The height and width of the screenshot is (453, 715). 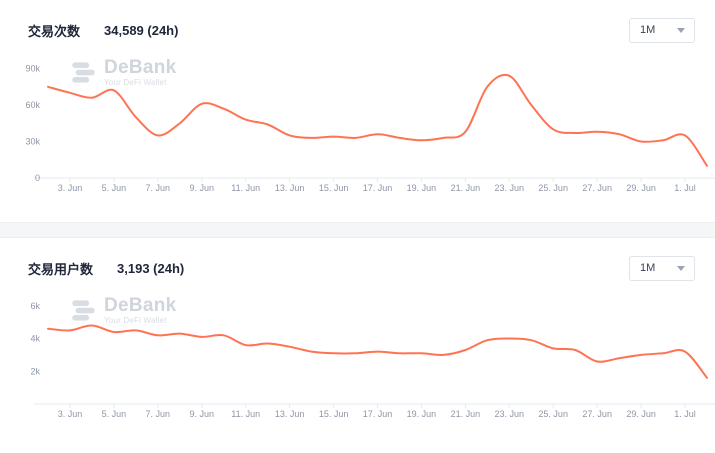 I want to click on range-selector-transactions: 1M, so click(x=662, y=30).